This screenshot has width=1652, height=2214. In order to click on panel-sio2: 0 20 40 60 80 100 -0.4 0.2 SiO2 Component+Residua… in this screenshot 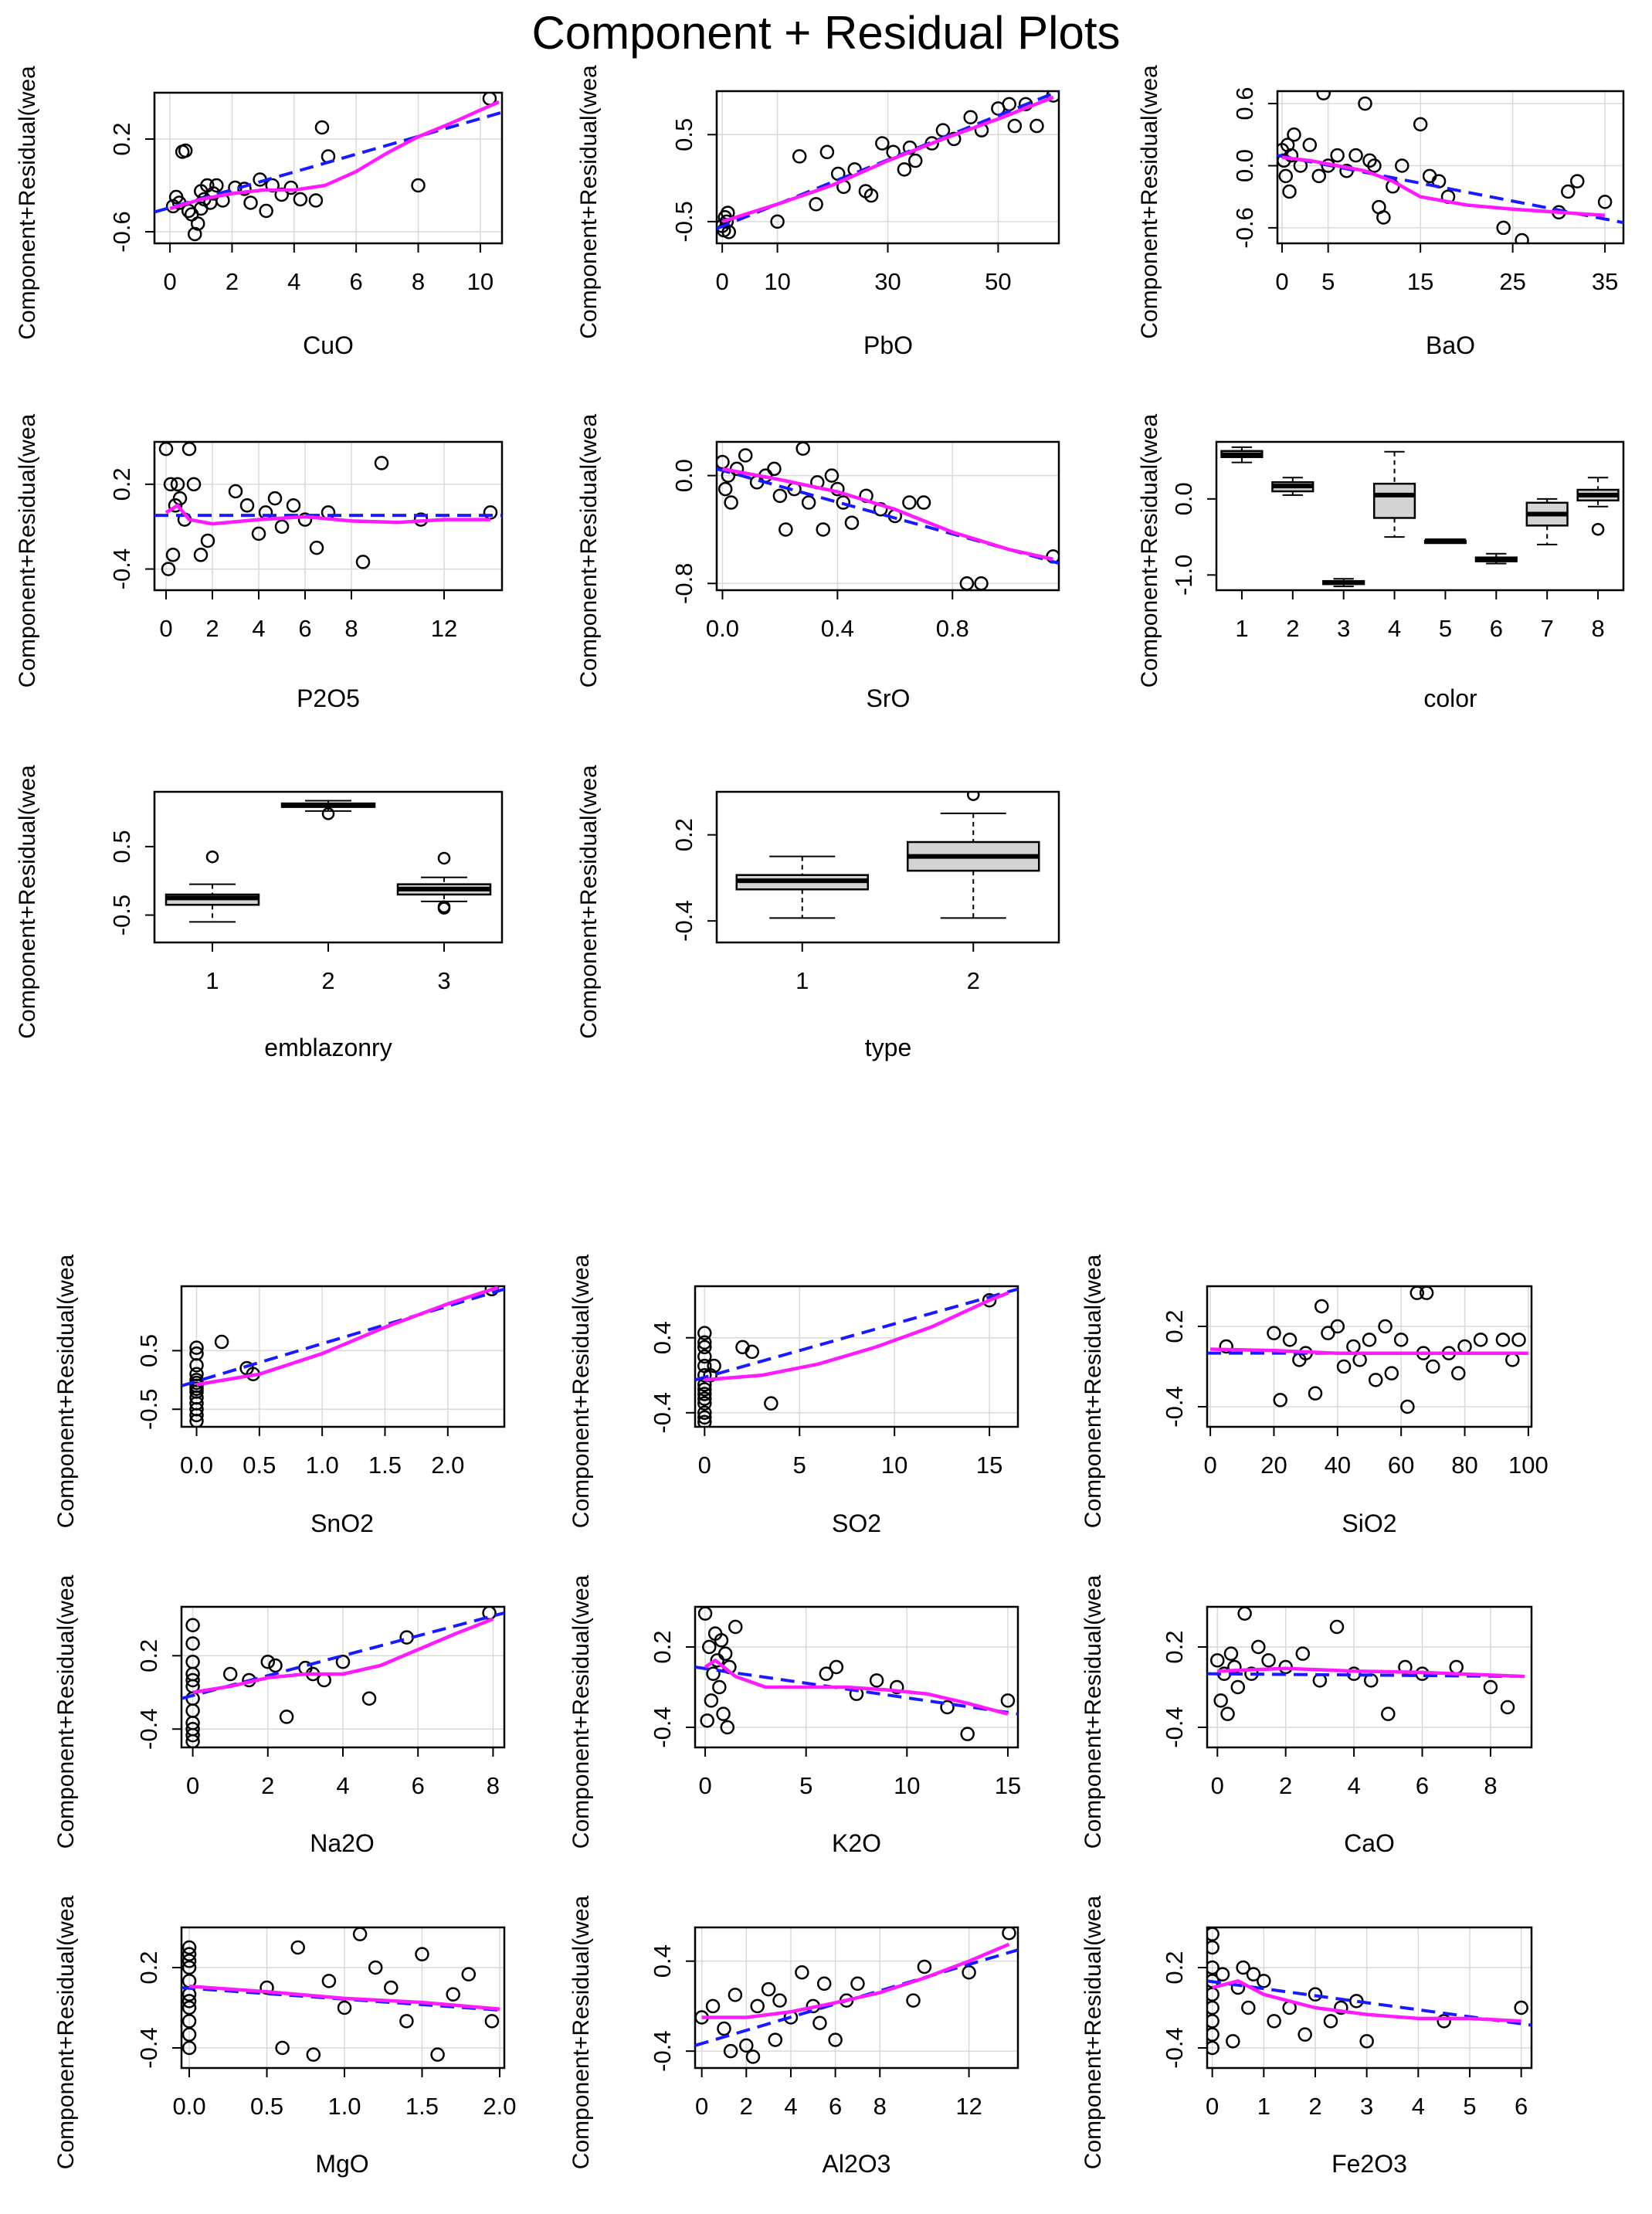, I will do `click(1314, 1395)`.